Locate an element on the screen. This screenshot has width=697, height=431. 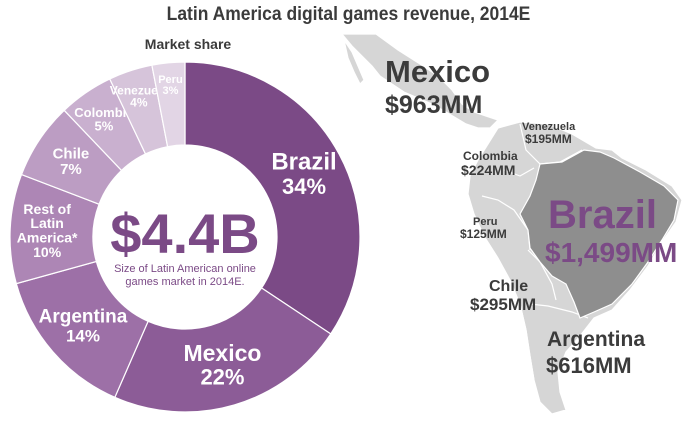
donut-slice-mexico is located at coordinates (223, 350).